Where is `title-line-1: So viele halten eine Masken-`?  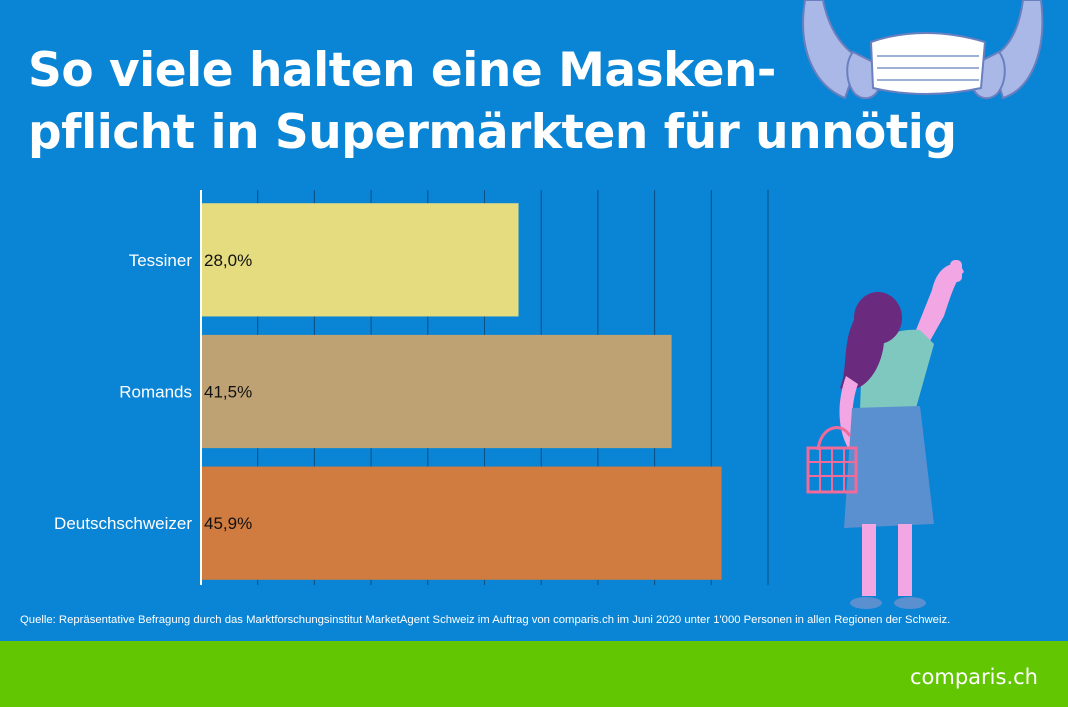 title-line-1: So viele halten eine Masken- is located at coordinates (402, 70).